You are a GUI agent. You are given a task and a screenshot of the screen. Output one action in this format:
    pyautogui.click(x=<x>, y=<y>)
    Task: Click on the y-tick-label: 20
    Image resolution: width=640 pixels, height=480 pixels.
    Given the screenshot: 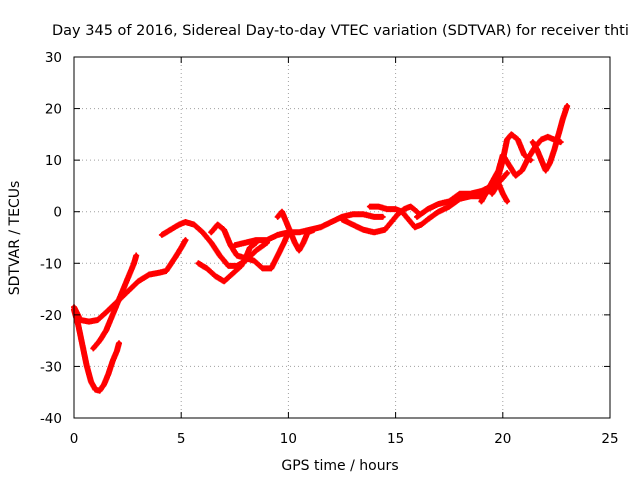 What is the action you would take?
    pyautogui.click(x=53, y=110)
    